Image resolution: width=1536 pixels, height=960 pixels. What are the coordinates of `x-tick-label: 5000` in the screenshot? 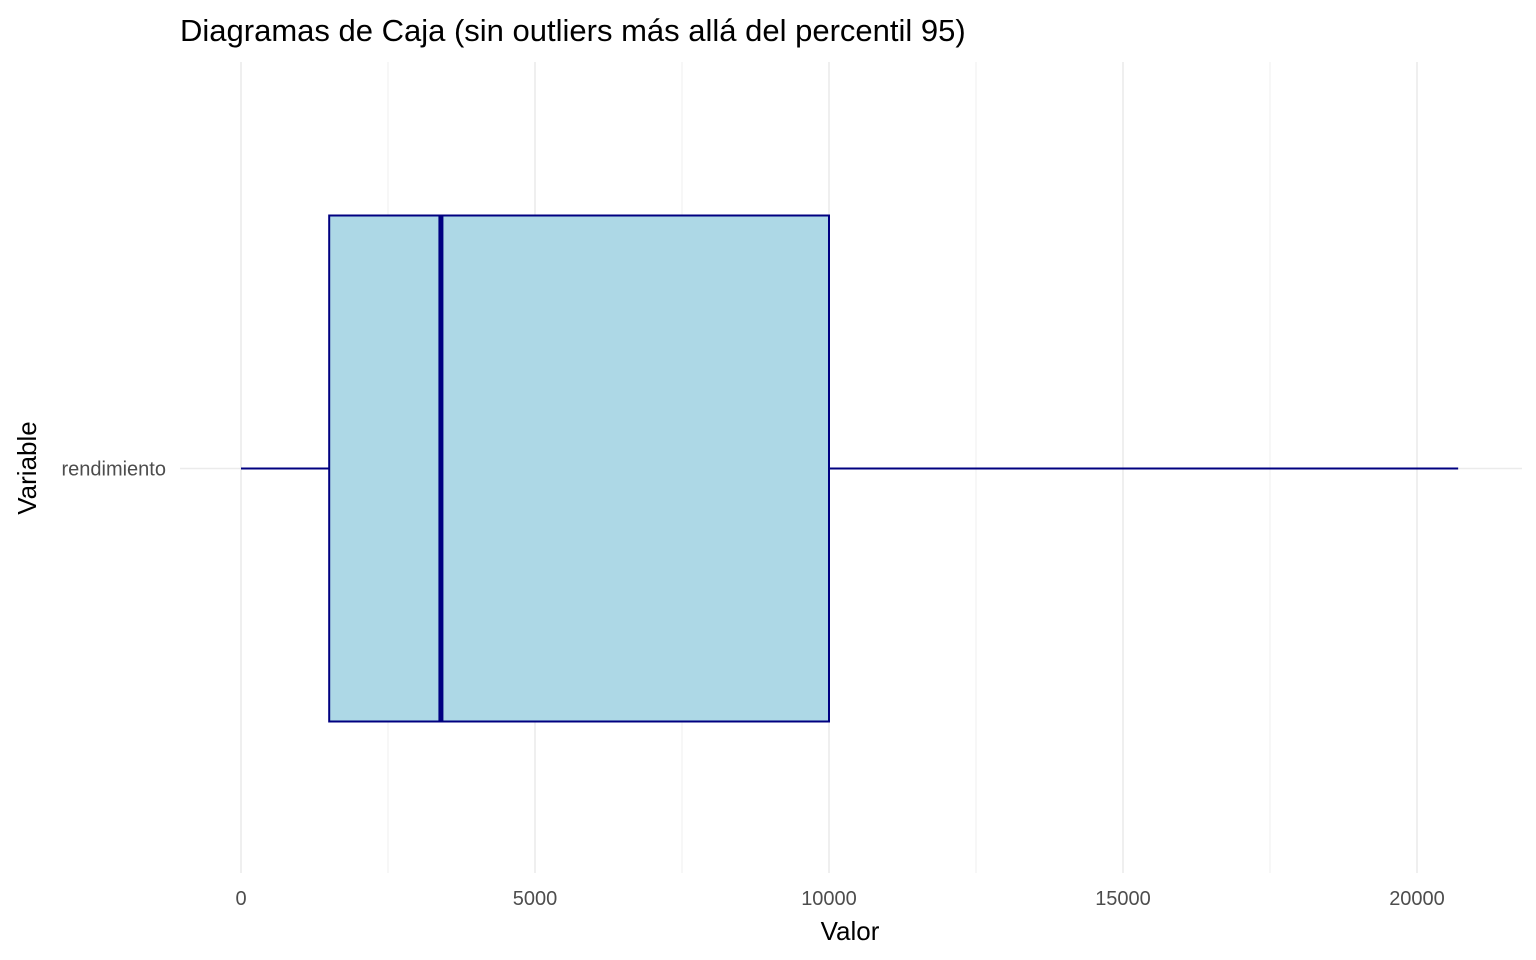 It's located at (535, 899).